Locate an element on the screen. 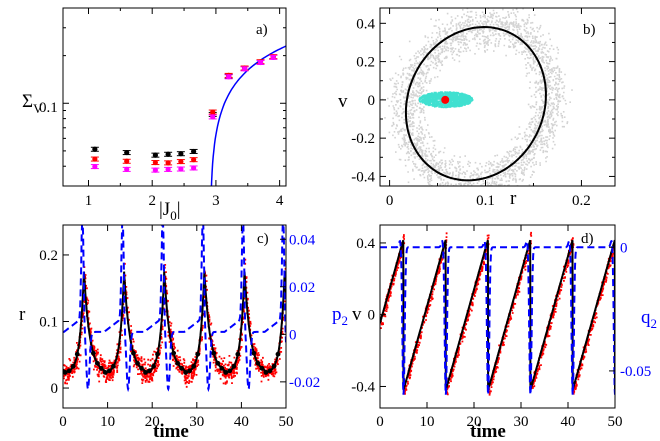 Image resolution: width=660 pixels, height=441 pixels. x-tick-label: 3 is located at coordinates (216, 201).